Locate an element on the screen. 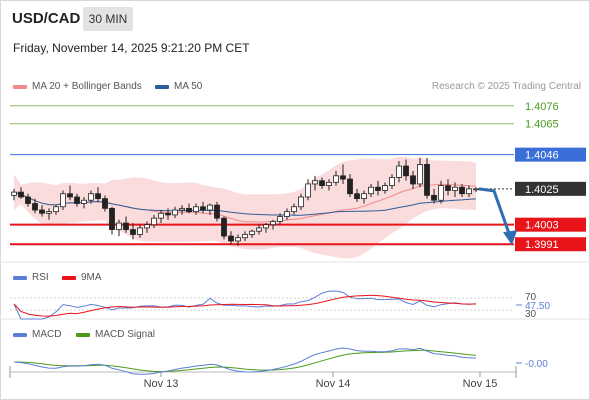 The height and width of the screenshot is (400, 590). symbol-title: USD/CAD is located at coordinates (46, 18).